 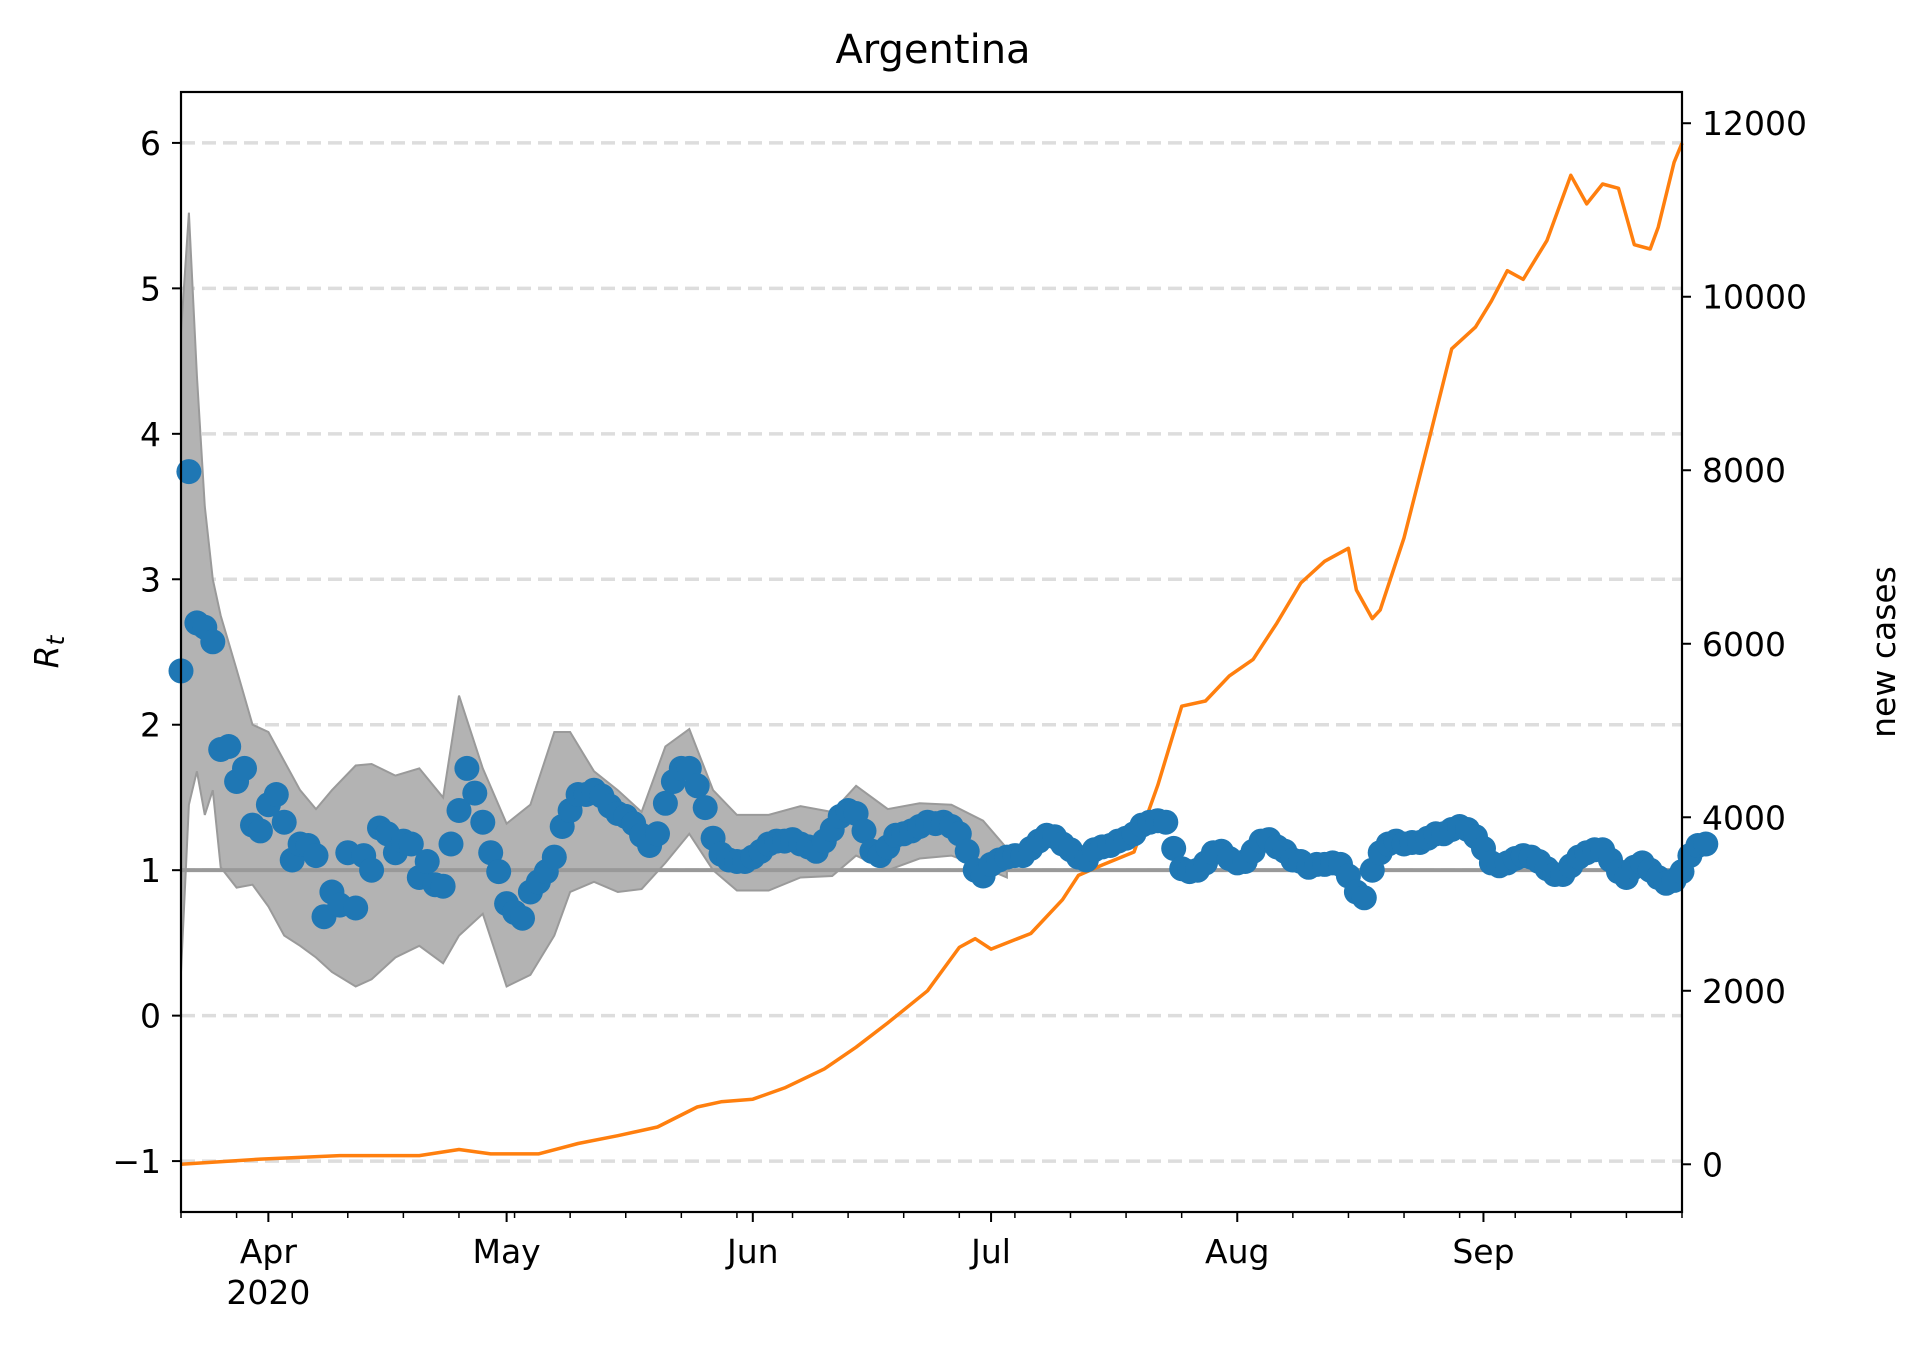 What do you see at coordinates (146, 652) in the screenshot?
I see `left-axis: −1 0 1 2 3 4 5 6` at bounding box center [146, 652].